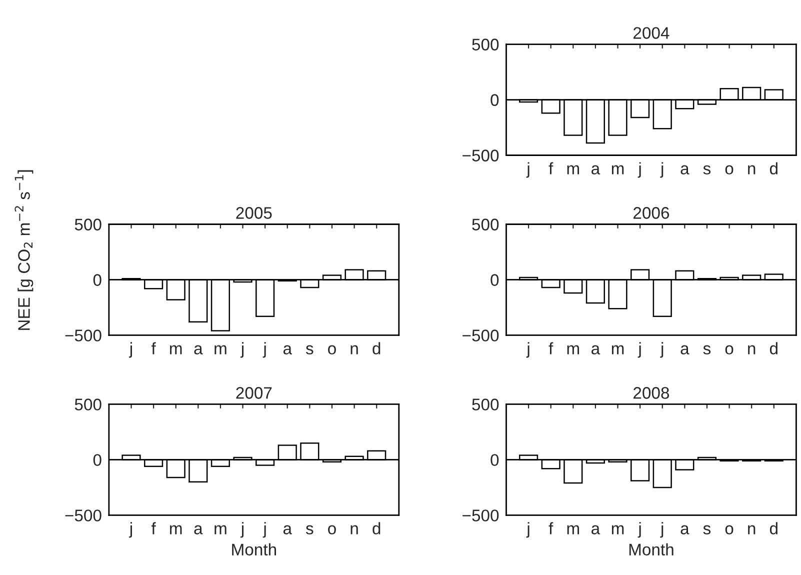 The width and height of the screenshot is (801, 575). What do you see at coordinates (652, 393) in the screenshot?
I see `chart-title: 2008` at bounding box center [652, 393].